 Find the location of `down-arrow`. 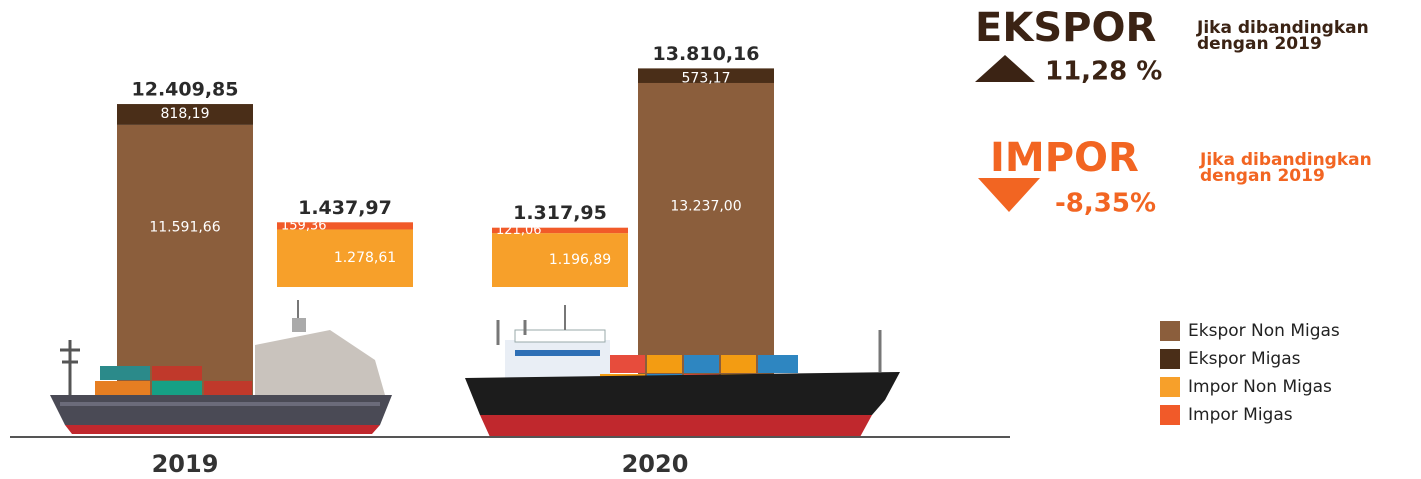

down-arrow is located at coordinates (1009, 195).